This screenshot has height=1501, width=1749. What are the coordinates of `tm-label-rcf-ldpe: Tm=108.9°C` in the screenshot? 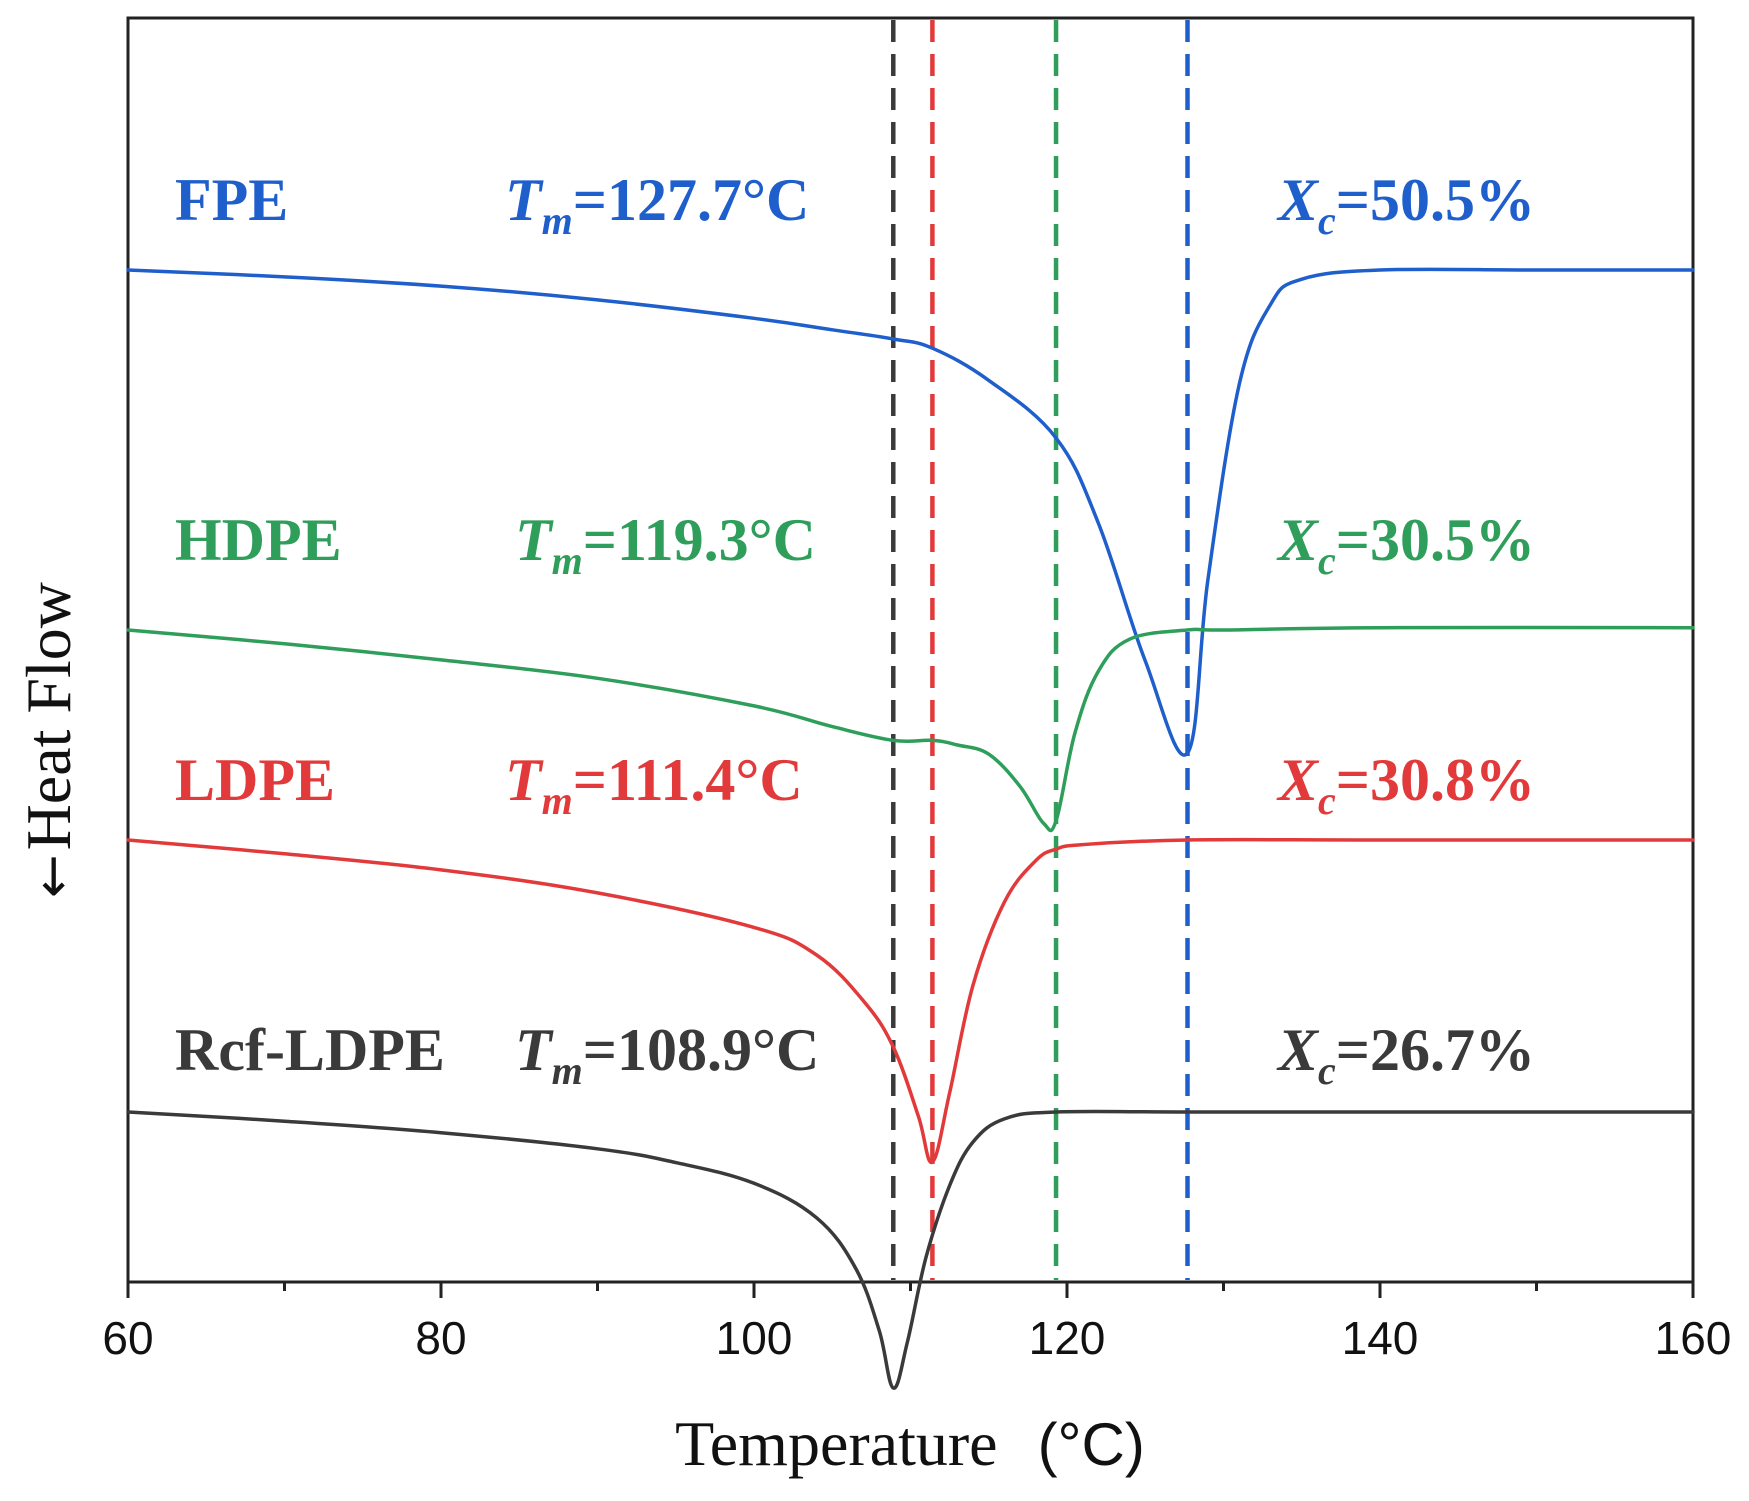 It's located at (667, 1055).